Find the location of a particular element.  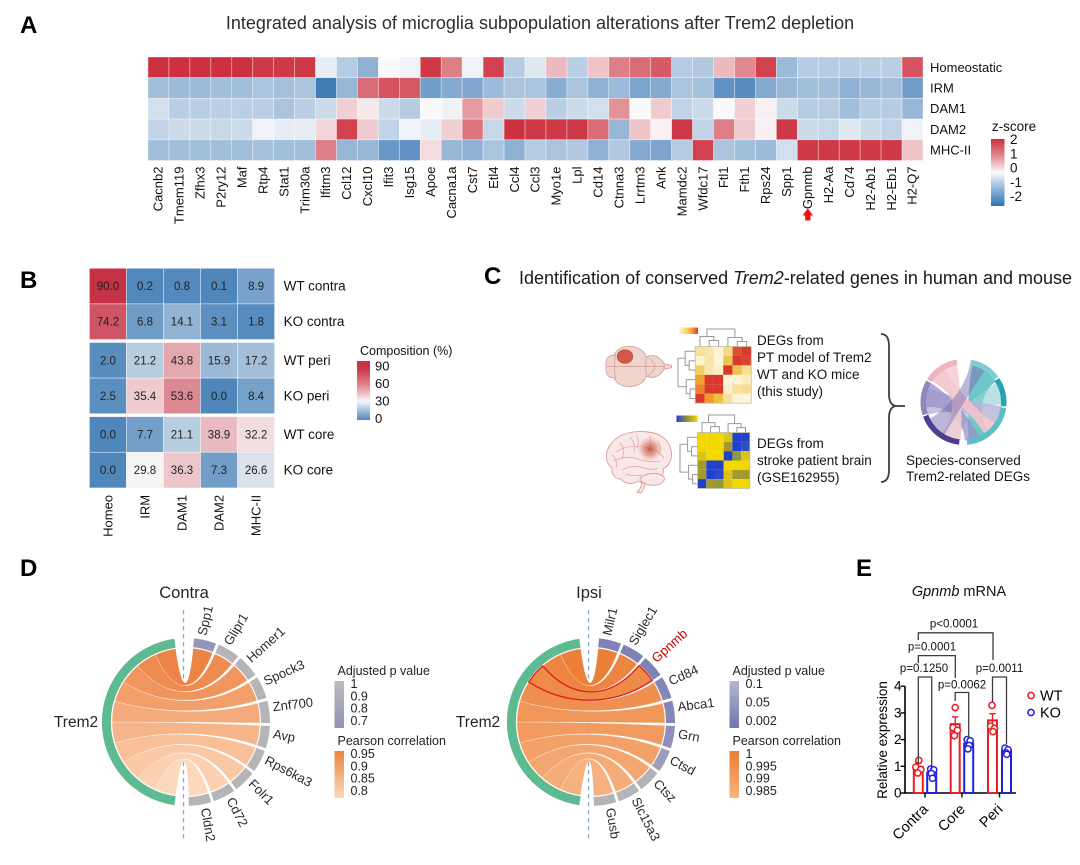

svg-text: Trem2 is located at coordinates (76, 722).